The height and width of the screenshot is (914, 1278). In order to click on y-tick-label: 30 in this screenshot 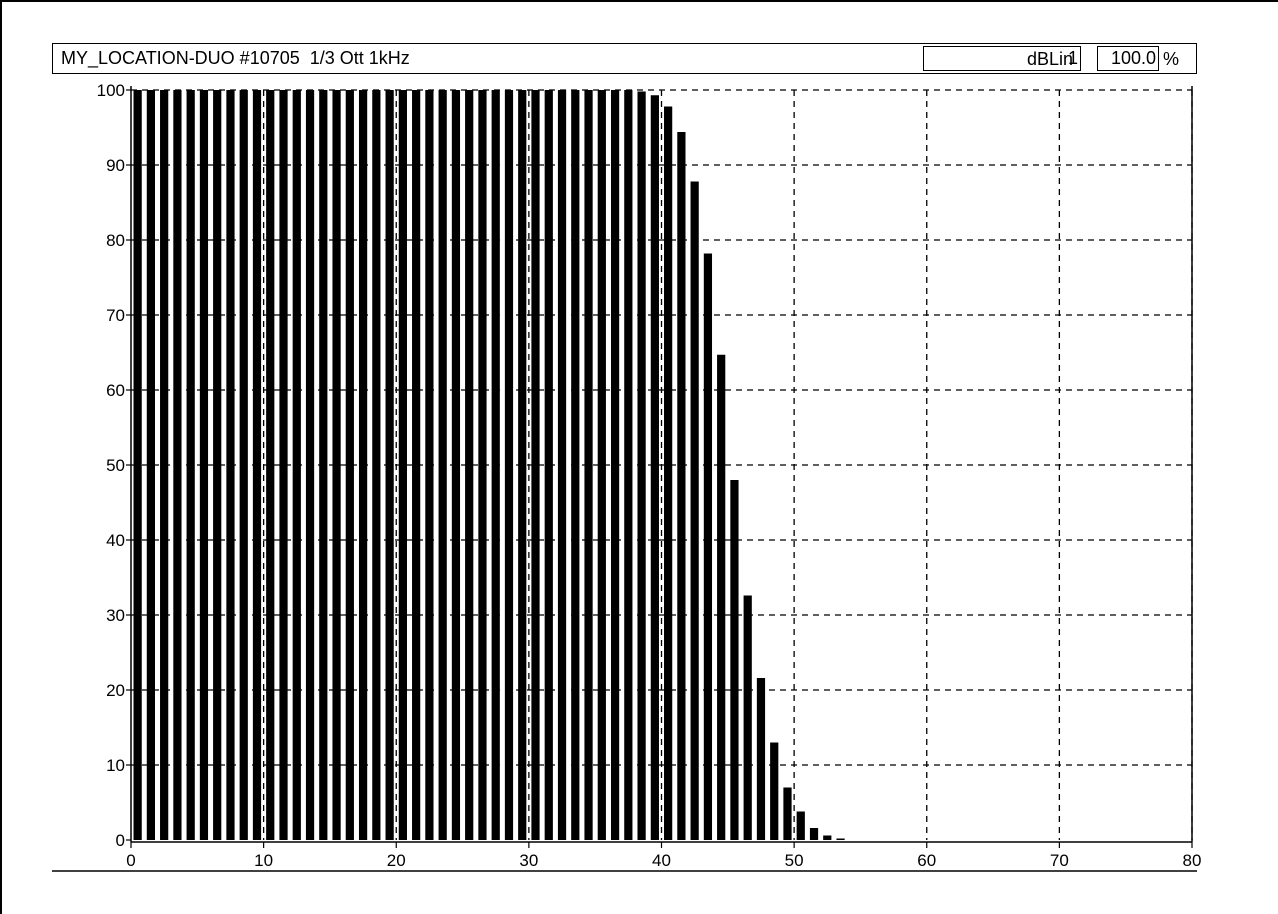, I will do `click(115, 615)`.